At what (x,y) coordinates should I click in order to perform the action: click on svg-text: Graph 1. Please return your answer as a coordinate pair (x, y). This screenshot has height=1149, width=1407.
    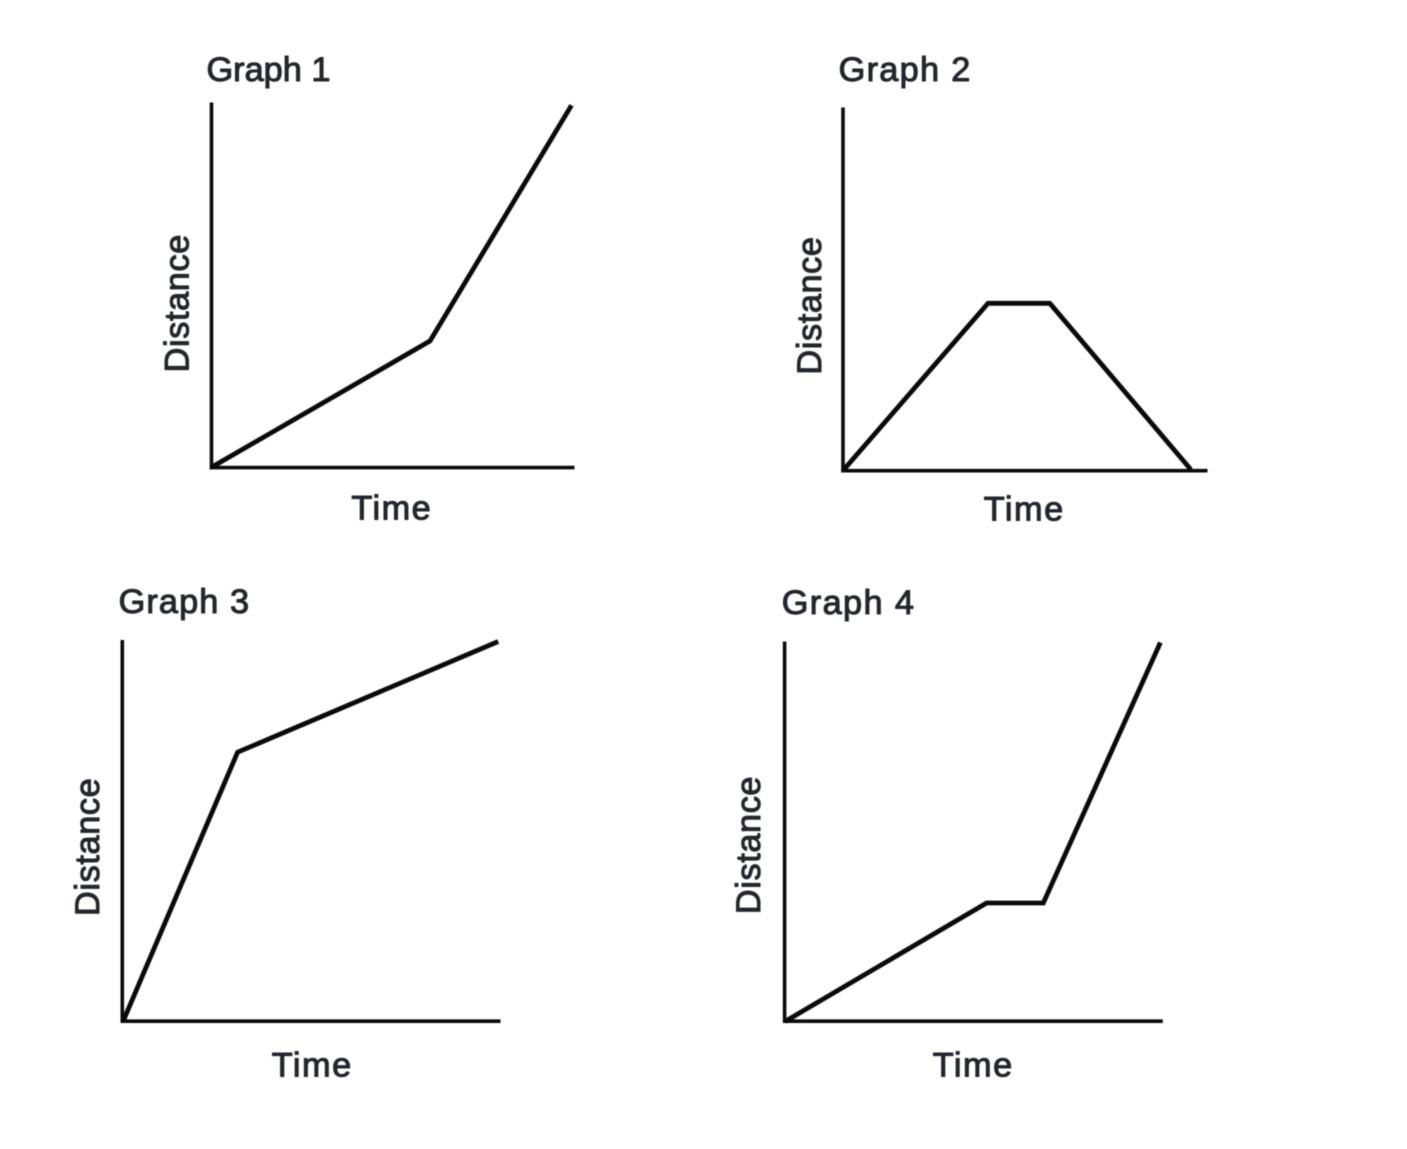
    Looking at the image, I should click on (269, 70).